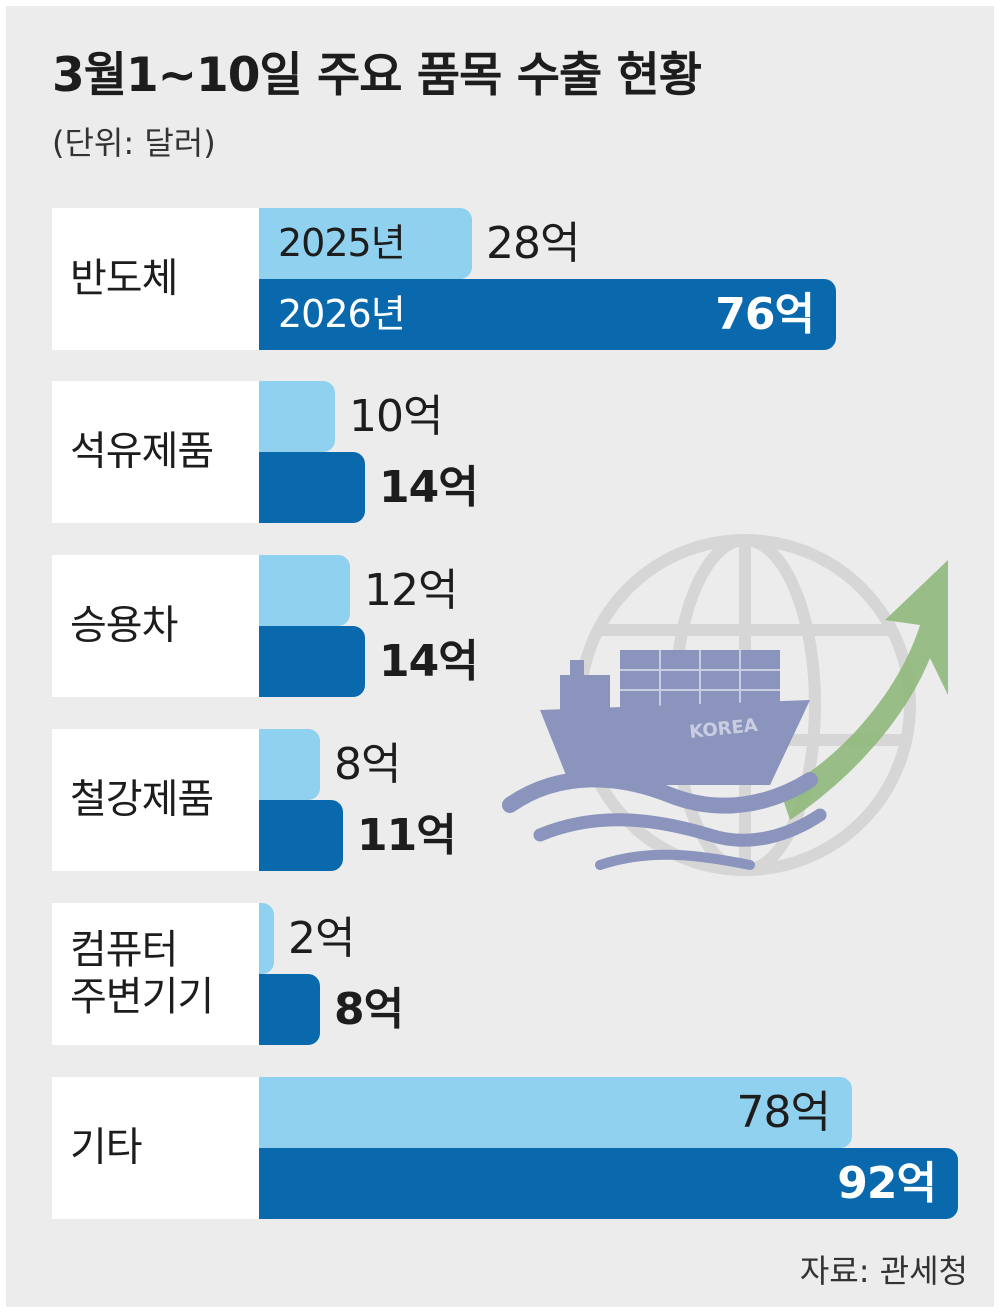 This screenshot has height=1313, width=1000. I want to click on data-label: 11억, so click(407, 835).